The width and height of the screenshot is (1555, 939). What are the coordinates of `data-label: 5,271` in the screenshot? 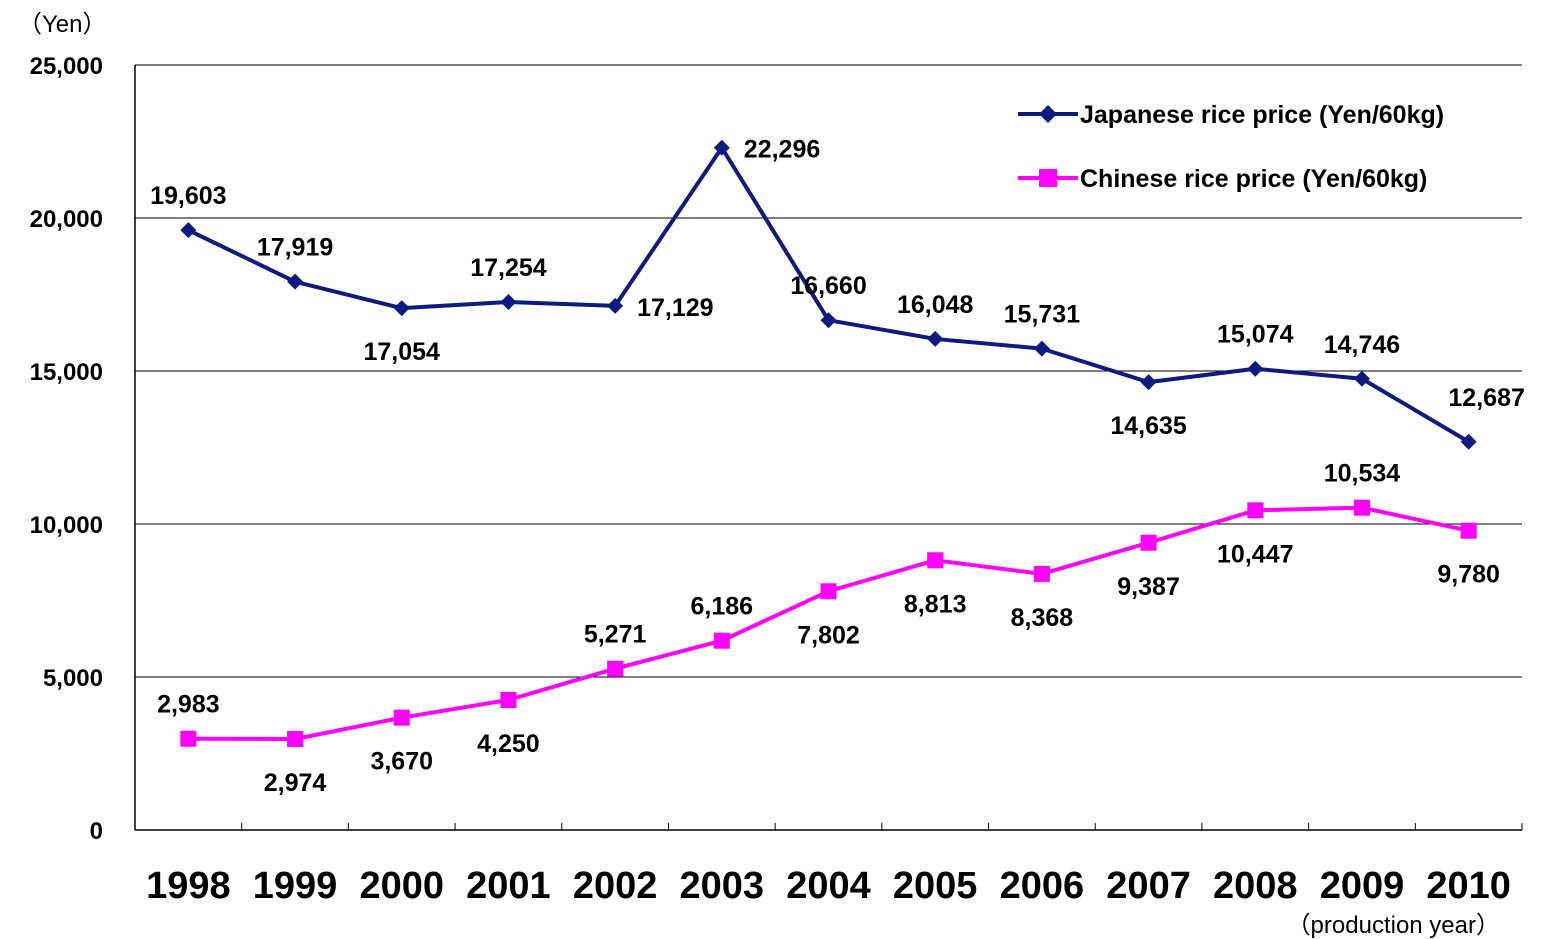 It's located at (615, 635).